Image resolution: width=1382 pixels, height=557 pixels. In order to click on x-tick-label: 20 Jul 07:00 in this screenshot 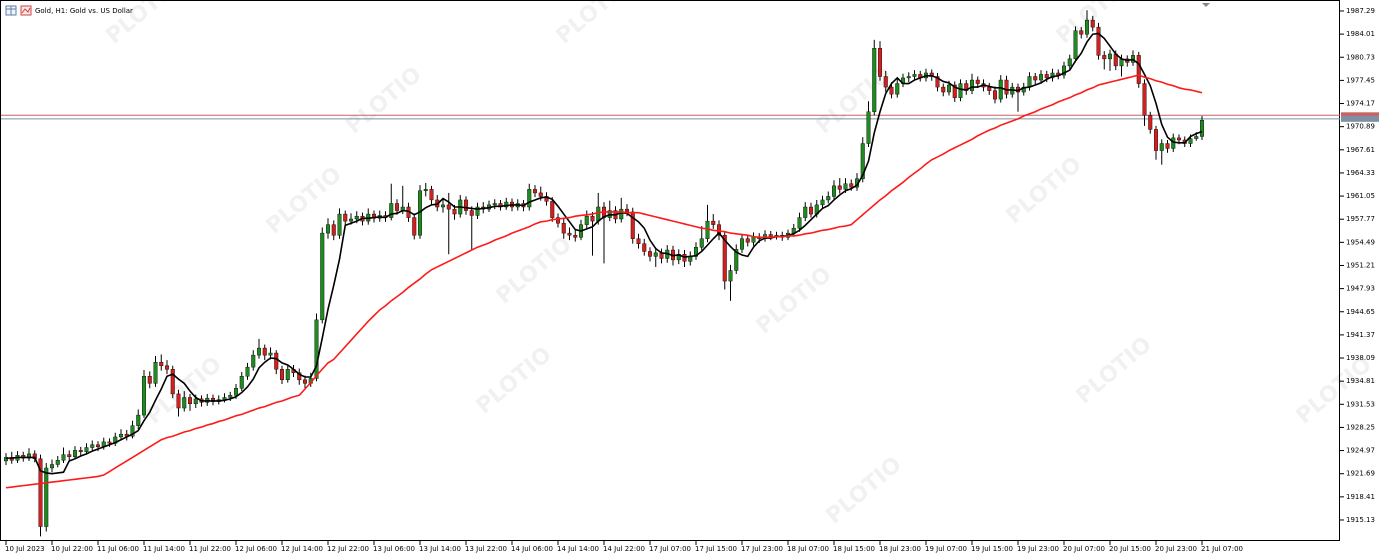, I will do `click(1084, 549)`.